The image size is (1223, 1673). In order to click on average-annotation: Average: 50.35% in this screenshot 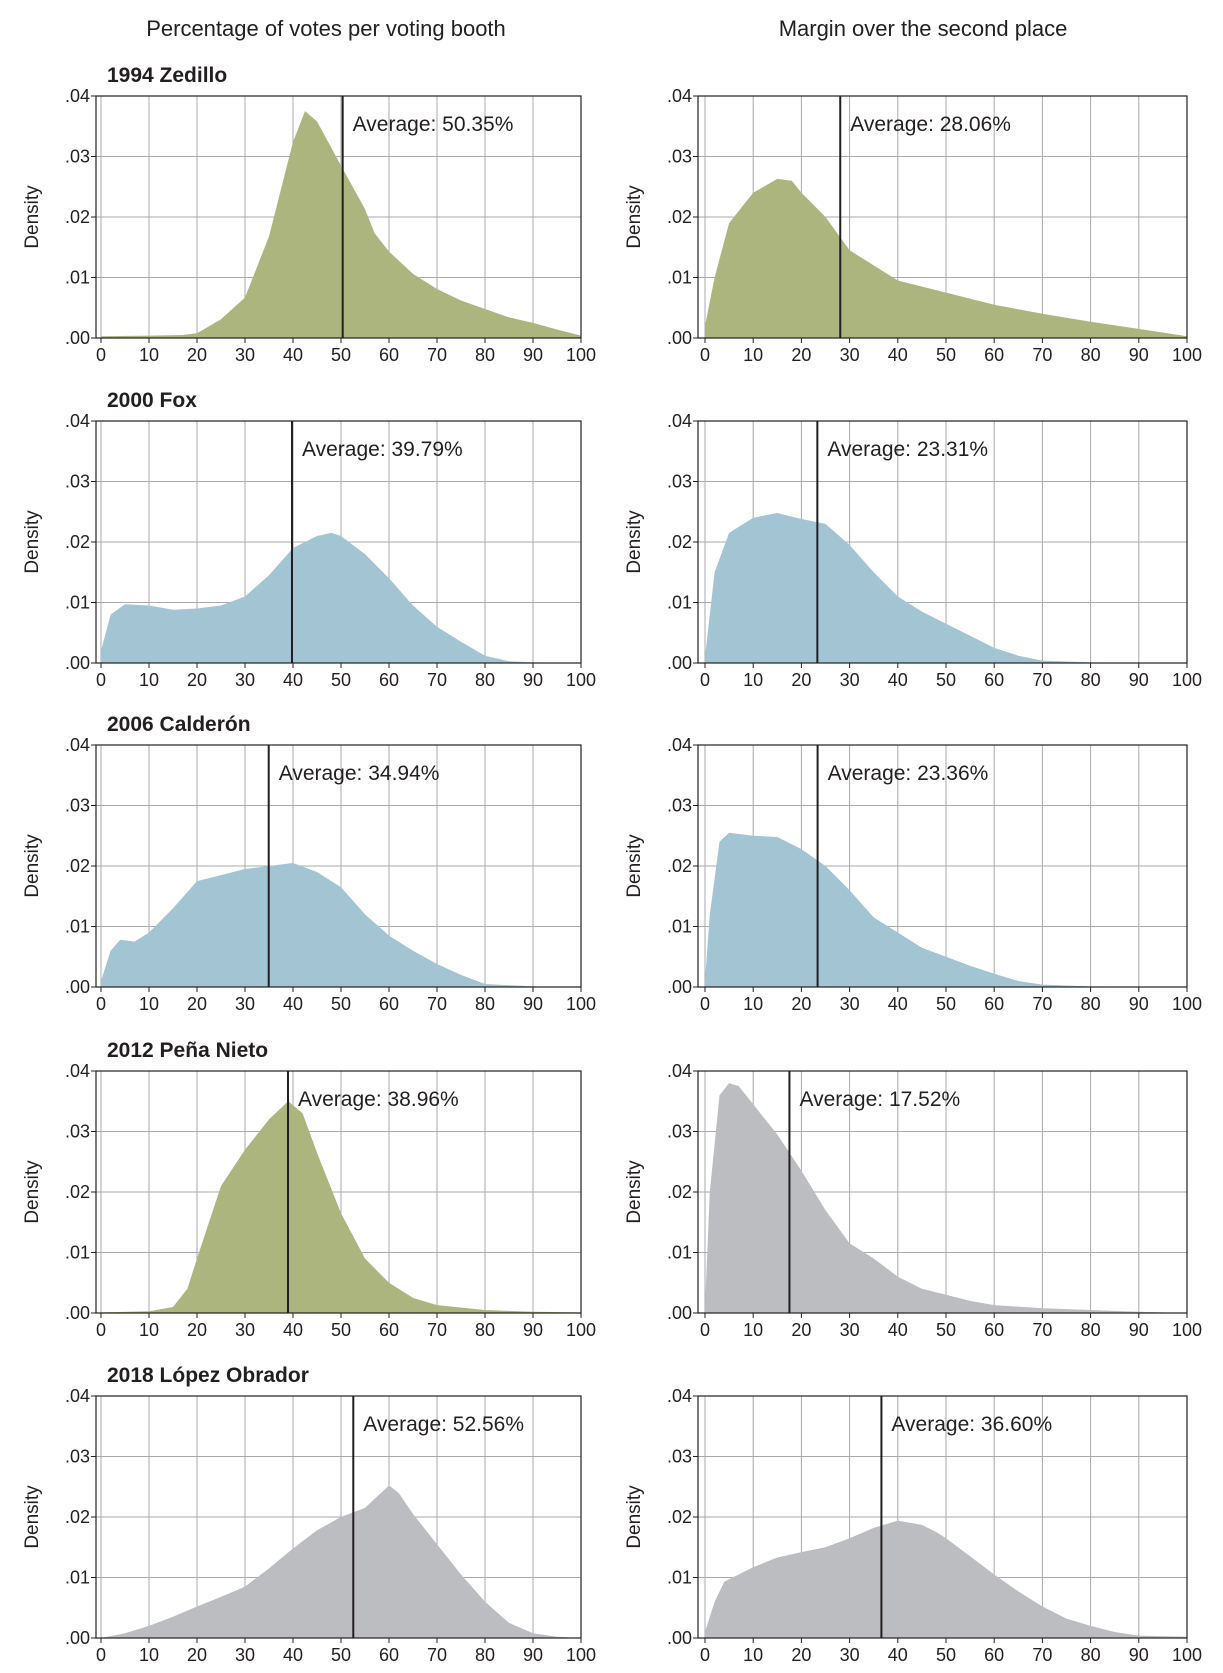, I will do `click(433, 124)`.